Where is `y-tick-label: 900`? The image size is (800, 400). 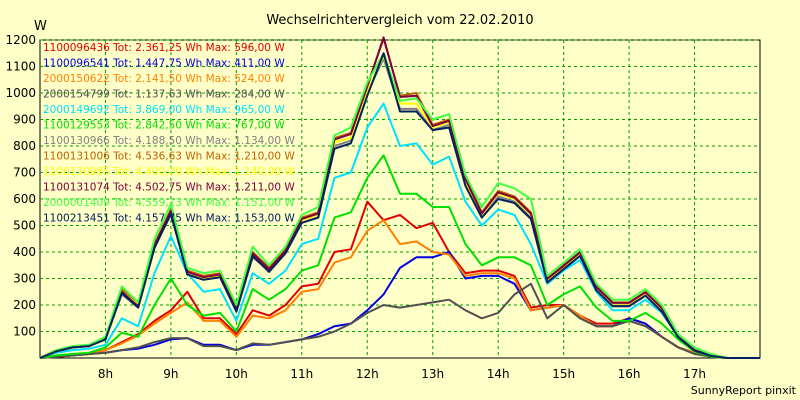 y-tick-label: 900 is located at coordinates (24, 120).